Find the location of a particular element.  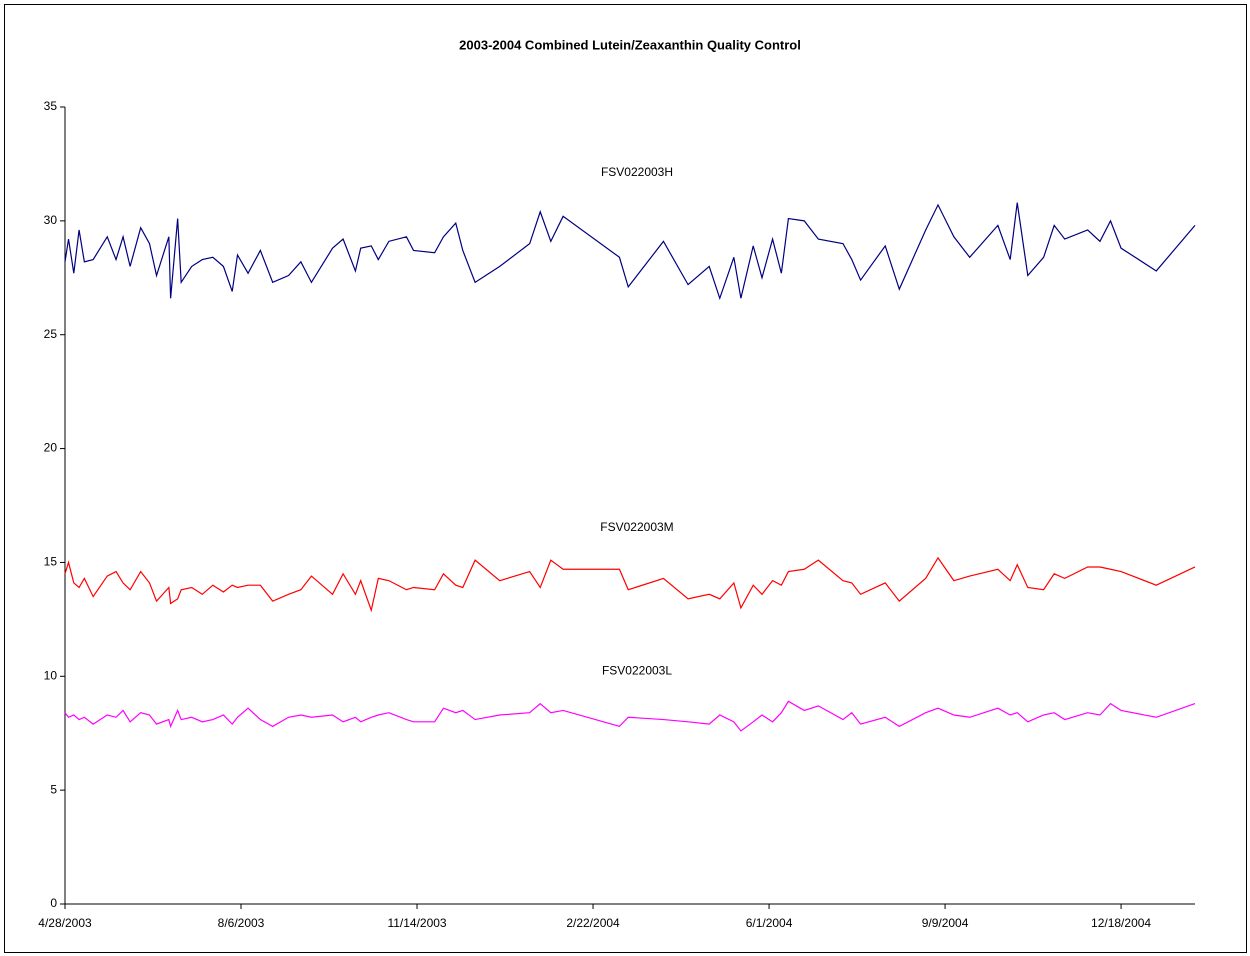

y-tick-label: 30 is located at coordinates (51, 220).